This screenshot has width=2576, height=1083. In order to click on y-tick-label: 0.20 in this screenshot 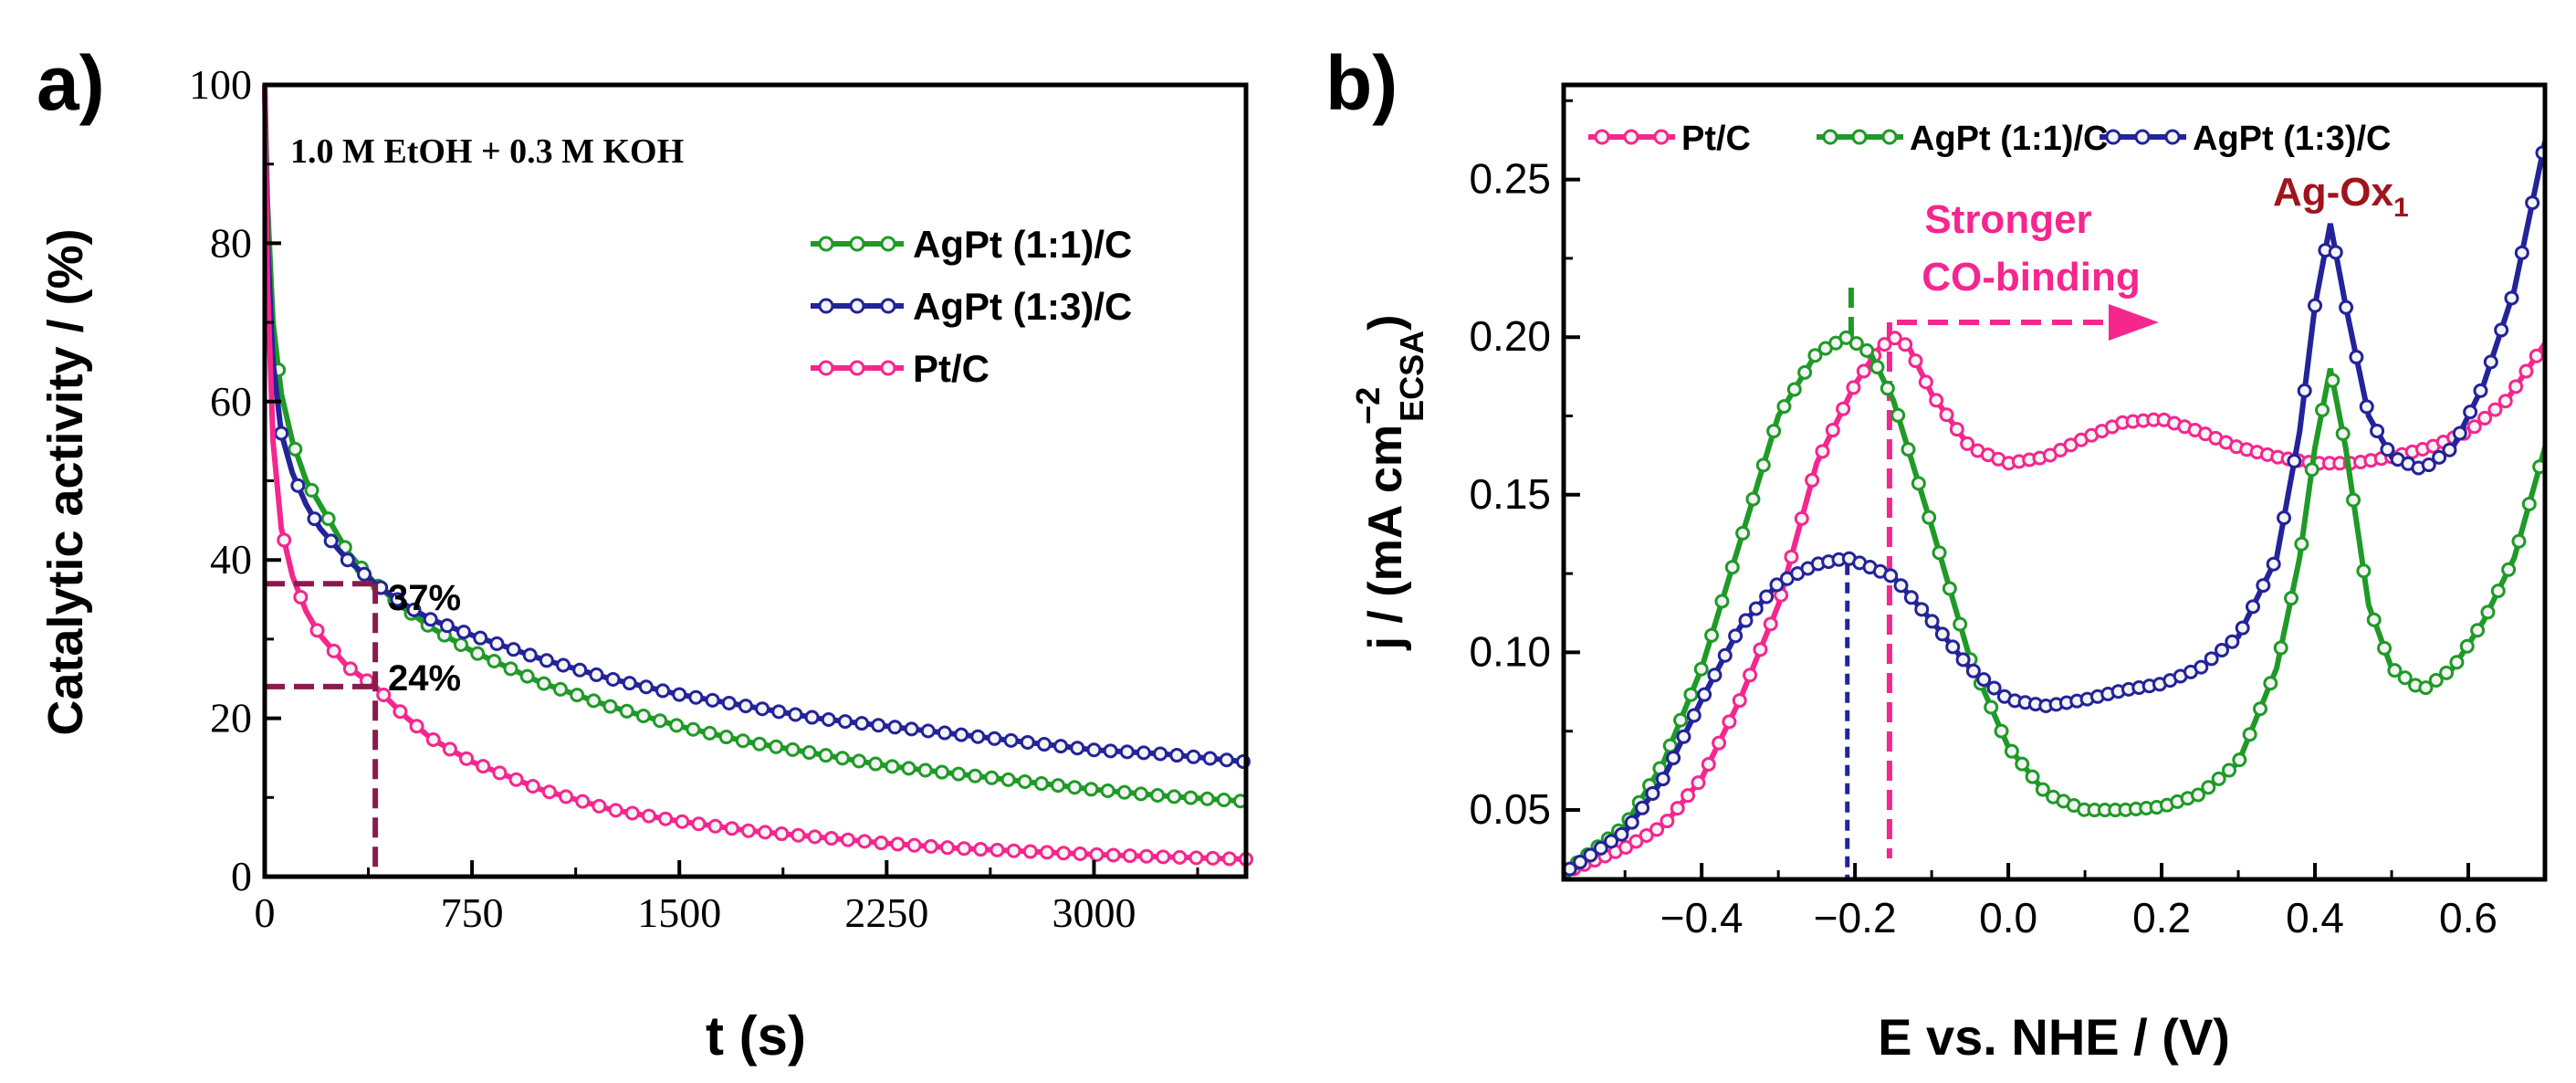, I will do `click(1510, 336)`.